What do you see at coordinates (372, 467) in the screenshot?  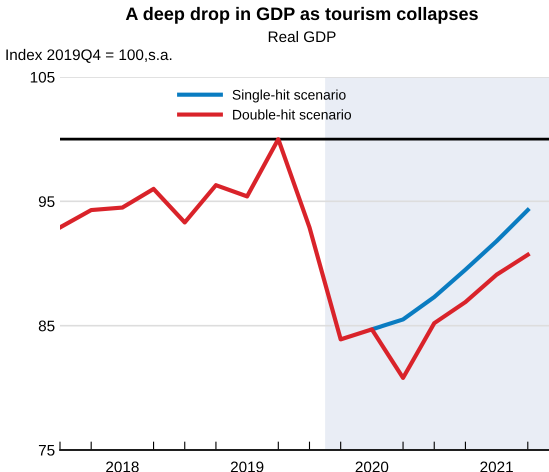 I see `x-tick-label: 2020` at bounding box center [372, 467].